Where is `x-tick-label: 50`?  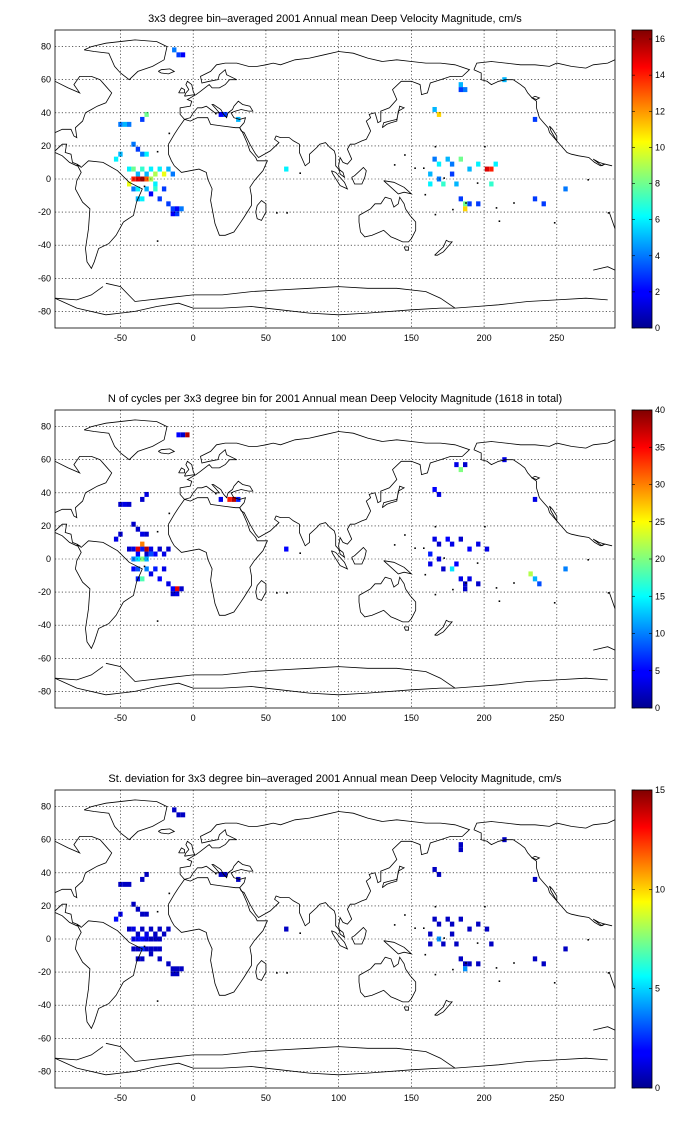 x-tick-label: 50 is located at coordinates (266, 718).